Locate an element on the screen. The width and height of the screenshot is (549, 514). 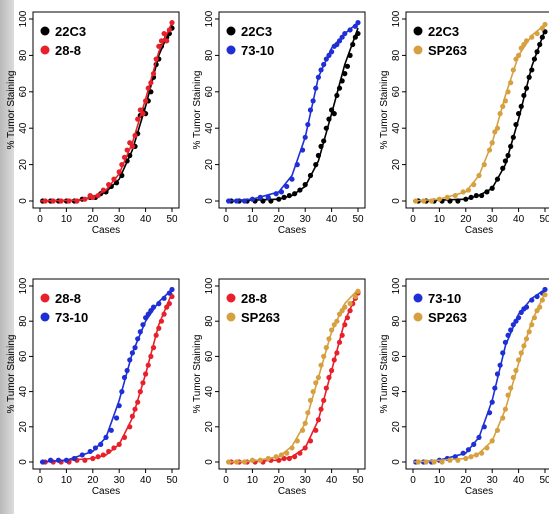
legend-label-SP263: SP263 is located at coordinates (447, 50).